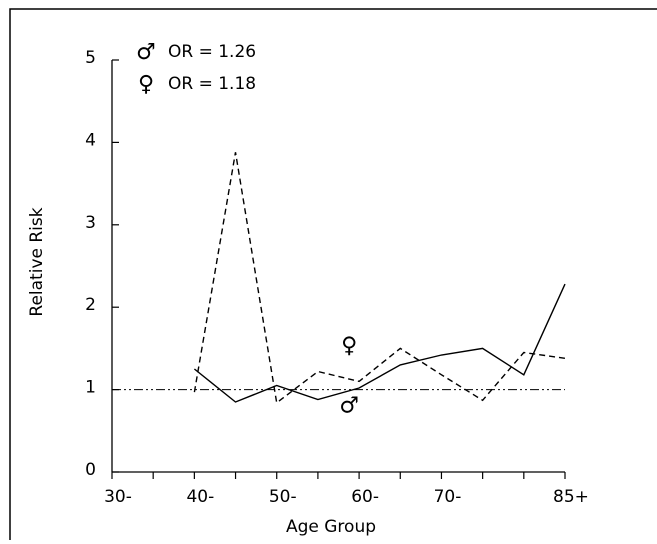  Describe the element at coordinates (283, 497) in the screenshot. I see `x-tick-label: 50-` at that location.